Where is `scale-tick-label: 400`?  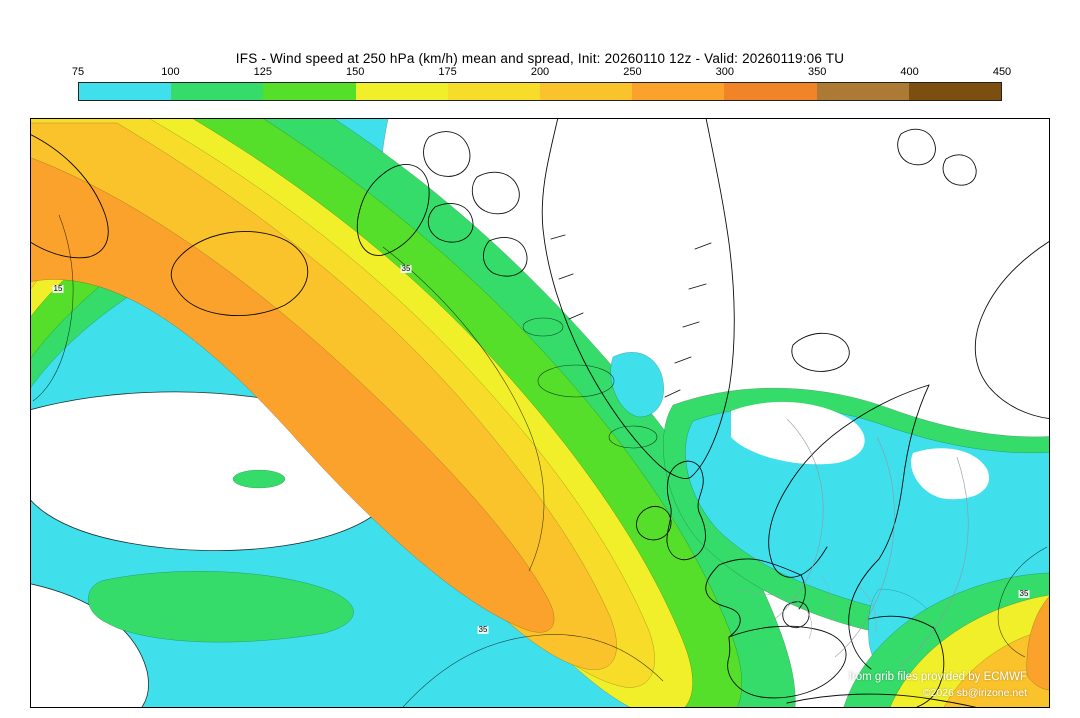 scale-tick-label: 400 is located at coordinates (909, 72).